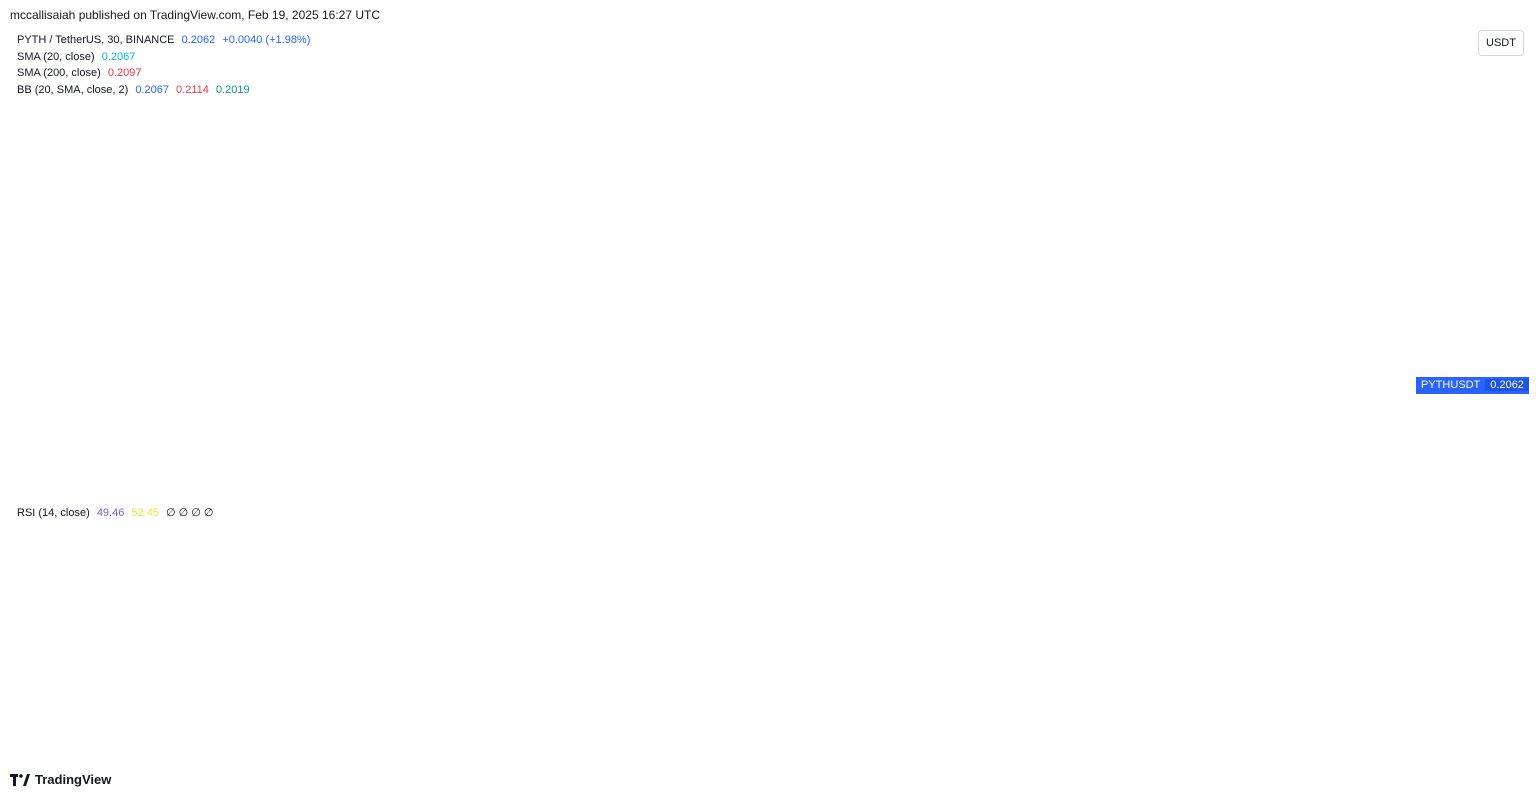  What do you see at coordinates (1498, 694) in the screenshot?
I see `rsi-tick-label: 20.00` at bounding box center [1498, 694].